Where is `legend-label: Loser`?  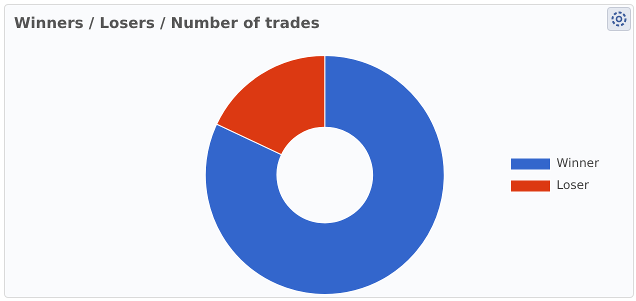
legend-label: Loser is located at coordinates (572, 185).